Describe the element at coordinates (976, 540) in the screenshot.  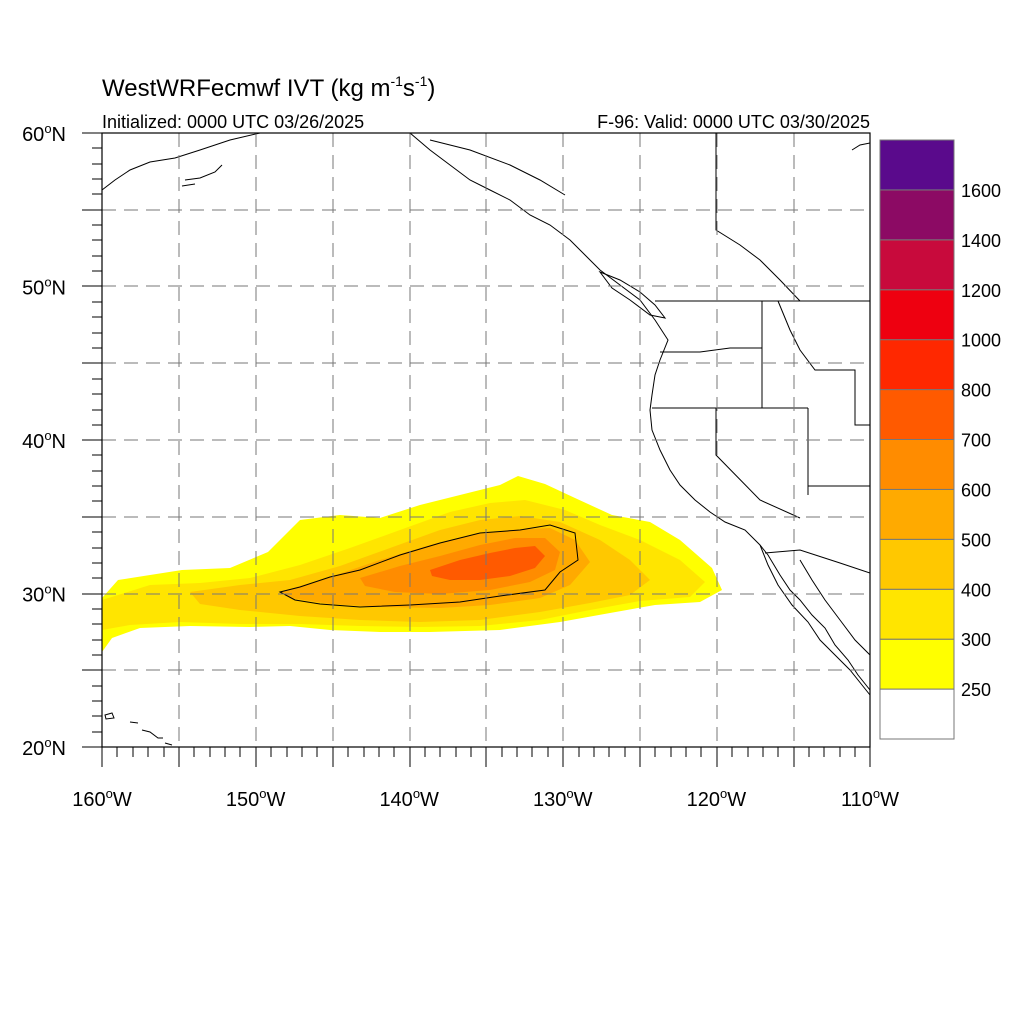
I see `colorbar-label: 500` at that location.